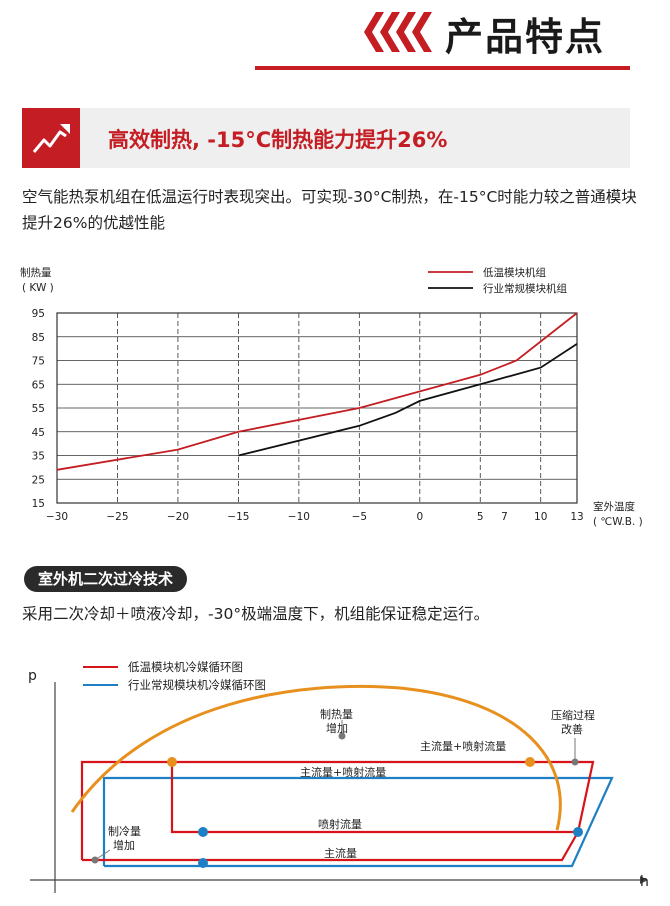 Image resolution: width=670 pixels, height=906 pixels. I want to click on y-tick-label: 35, so click(38, 457).